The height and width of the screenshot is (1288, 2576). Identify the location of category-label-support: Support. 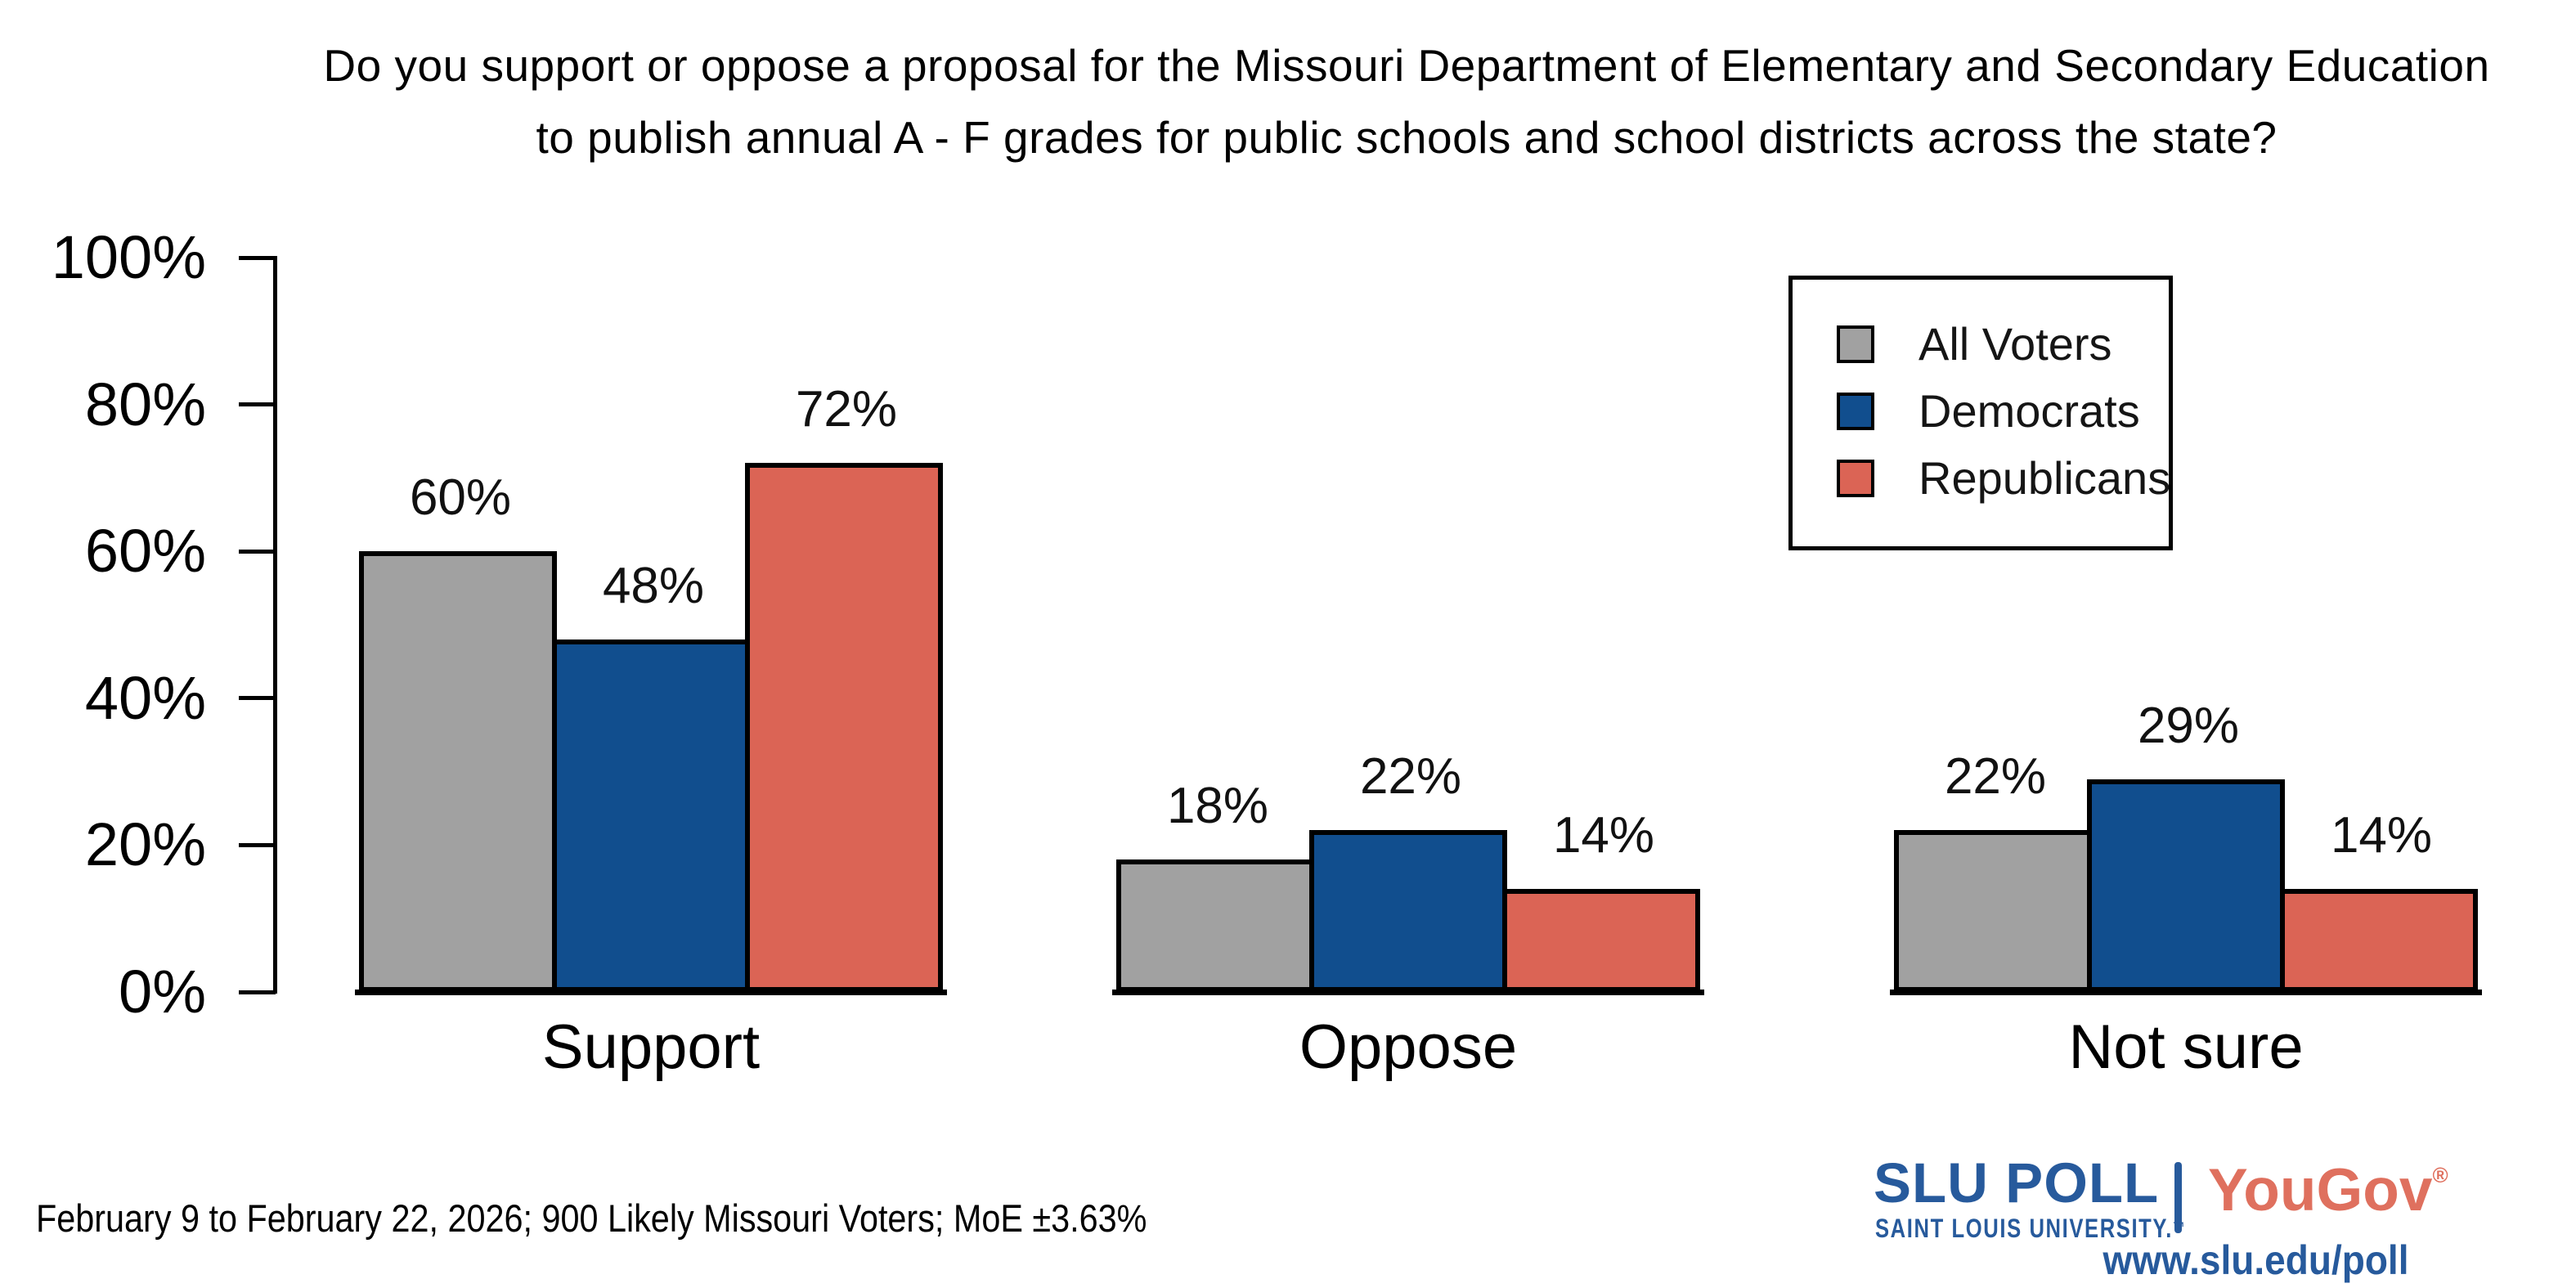
(651, 1047).